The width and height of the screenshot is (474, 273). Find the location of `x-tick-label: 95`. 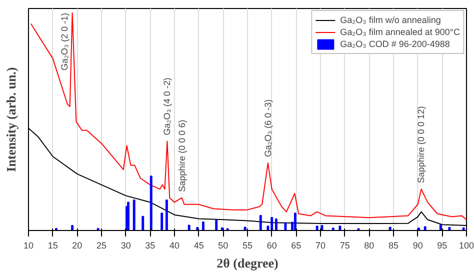

x-tick-label: 95 is located at coordinates (442, 245).